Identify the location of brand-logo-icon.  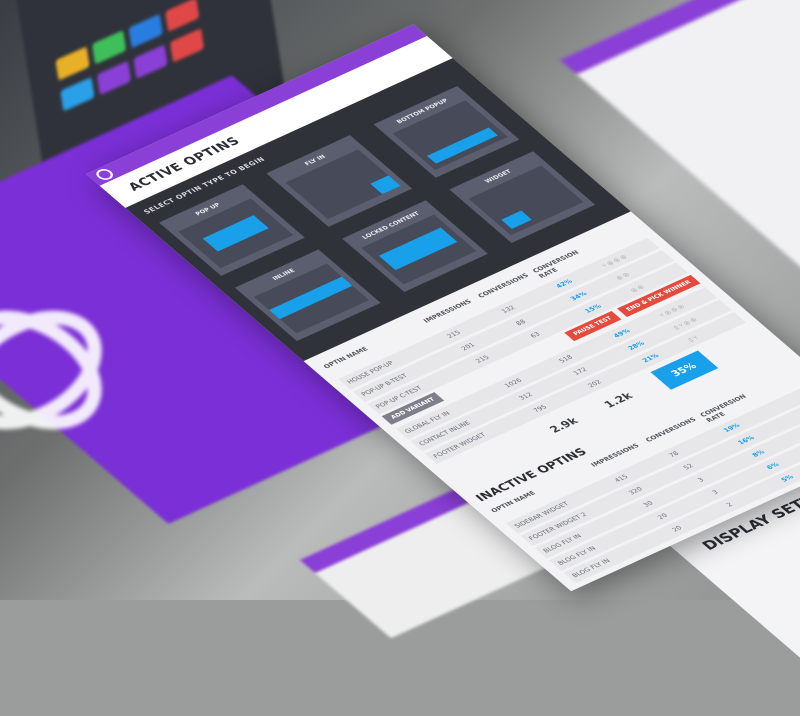
(51, 370).